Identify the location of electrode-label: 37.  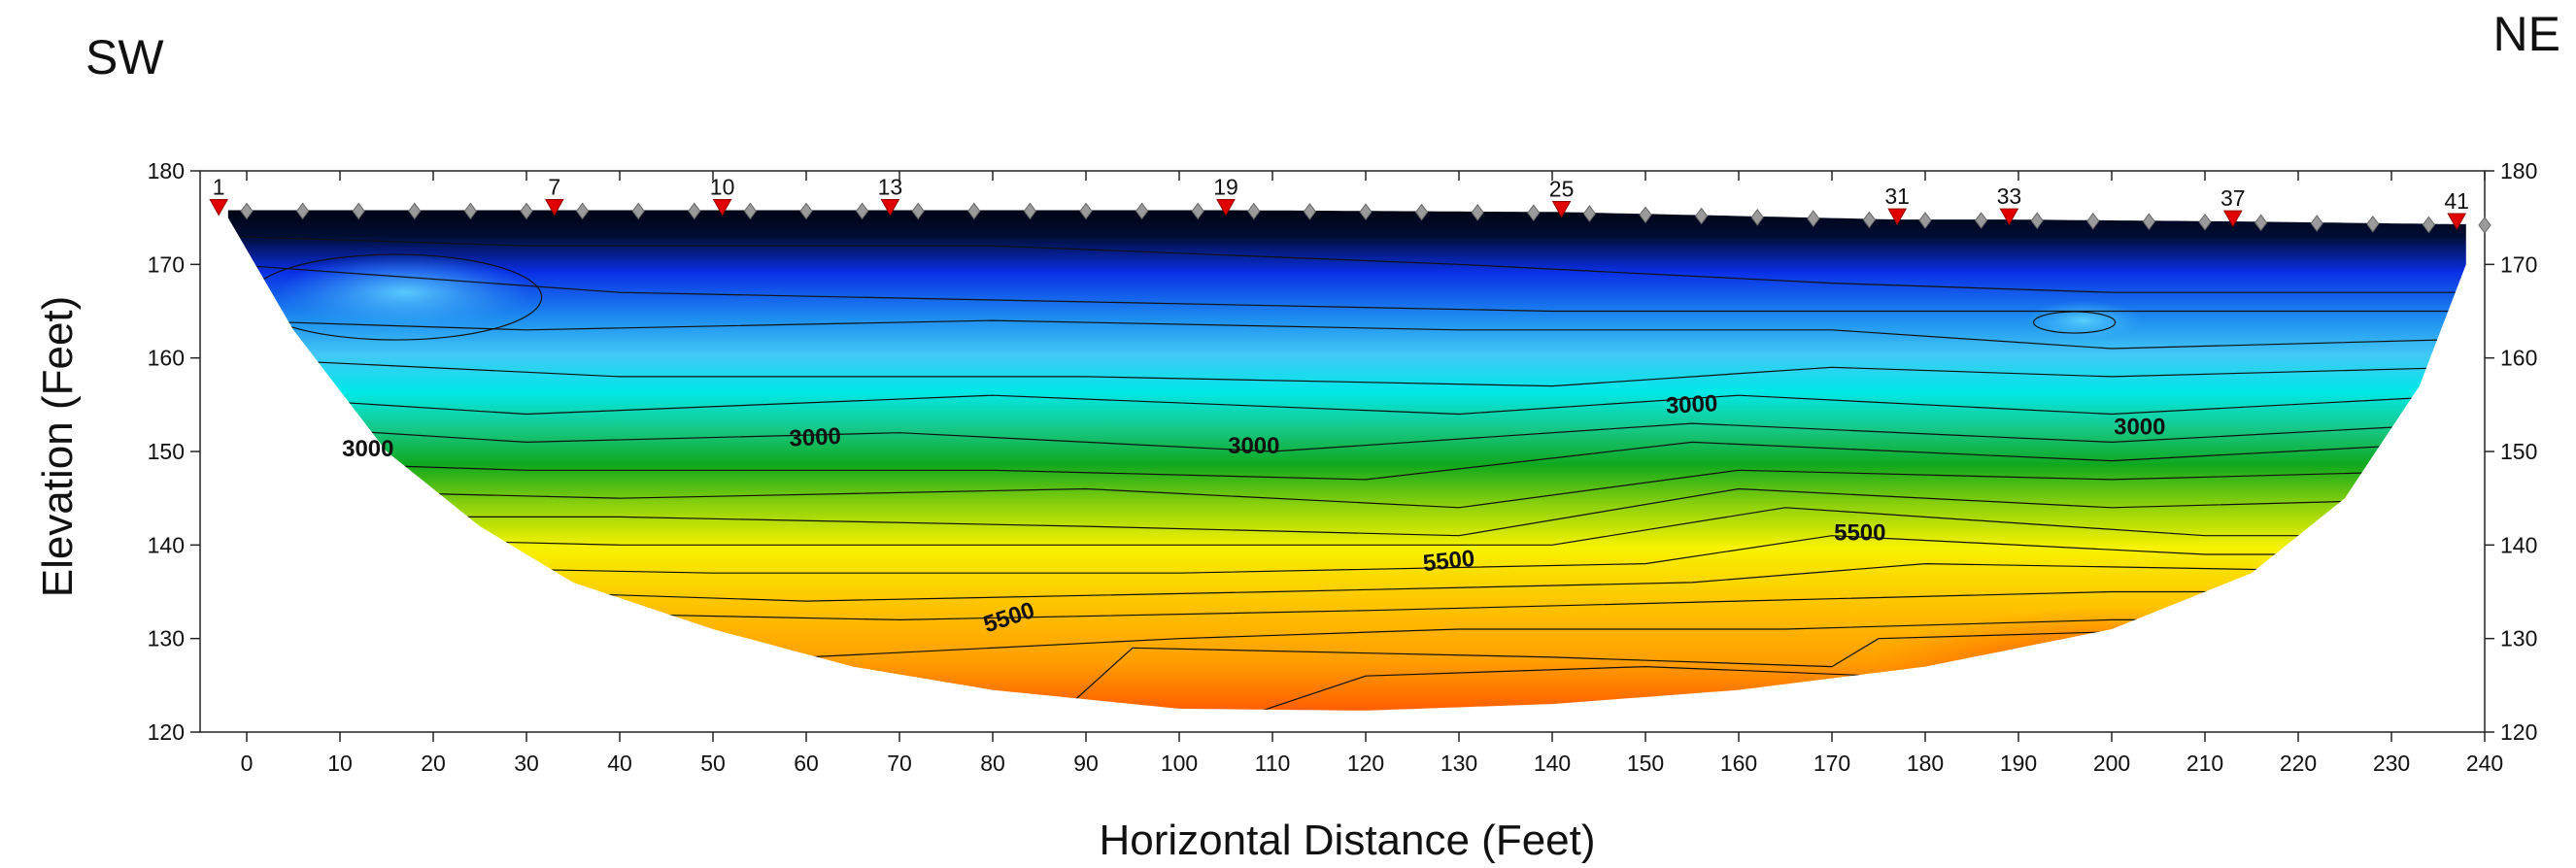
(2233, 198).